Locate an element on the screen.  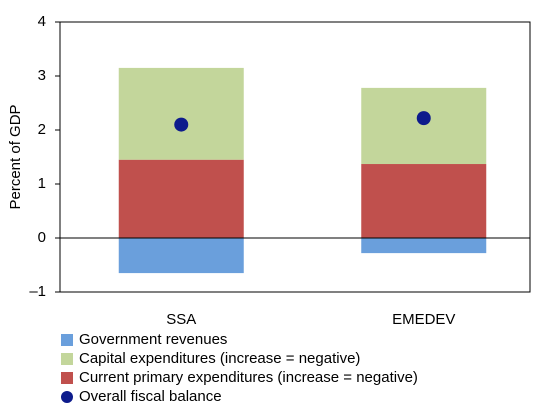
x-tick-label: SSA is located at coordinates (181, 319).